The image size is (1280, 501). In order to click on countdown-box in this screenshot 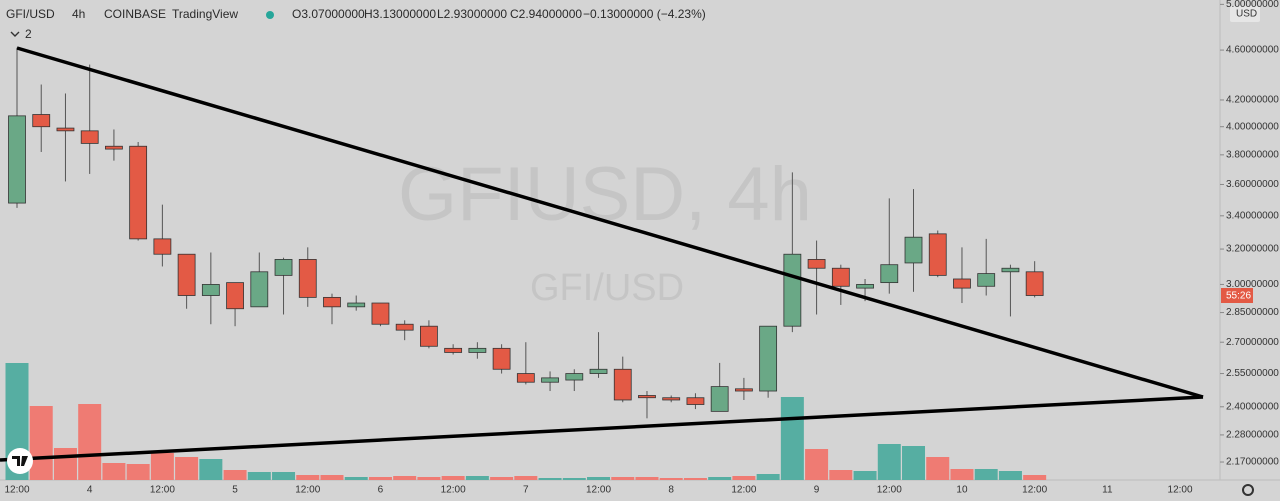, I will do `click(1237, 295)`.